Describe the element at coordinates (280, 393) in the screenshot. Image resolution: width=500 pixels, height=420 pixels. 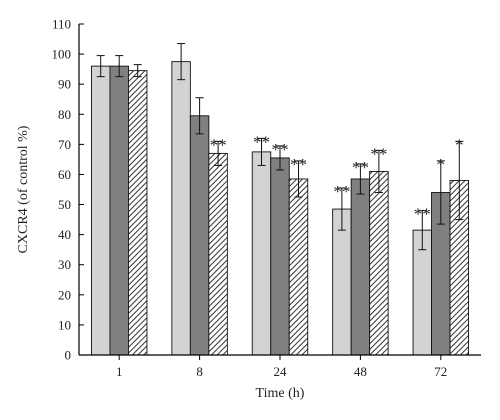
I see `x-axis-title: Time (h)` at that location.